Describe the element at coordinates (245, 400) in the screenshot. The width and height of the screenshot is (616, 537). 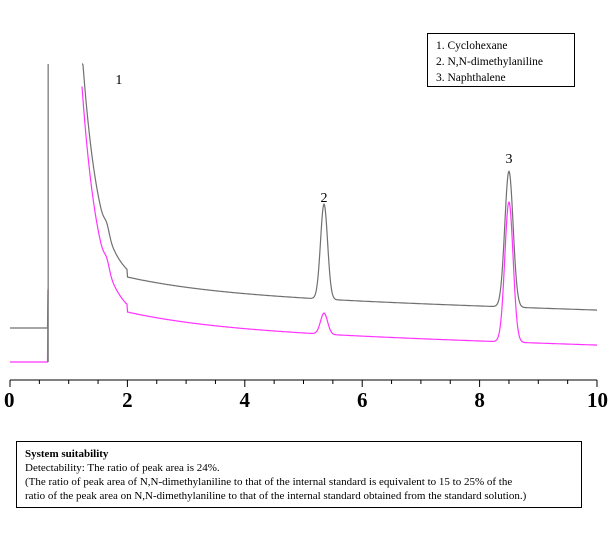
I see `x-tick-label: 4` at that location.